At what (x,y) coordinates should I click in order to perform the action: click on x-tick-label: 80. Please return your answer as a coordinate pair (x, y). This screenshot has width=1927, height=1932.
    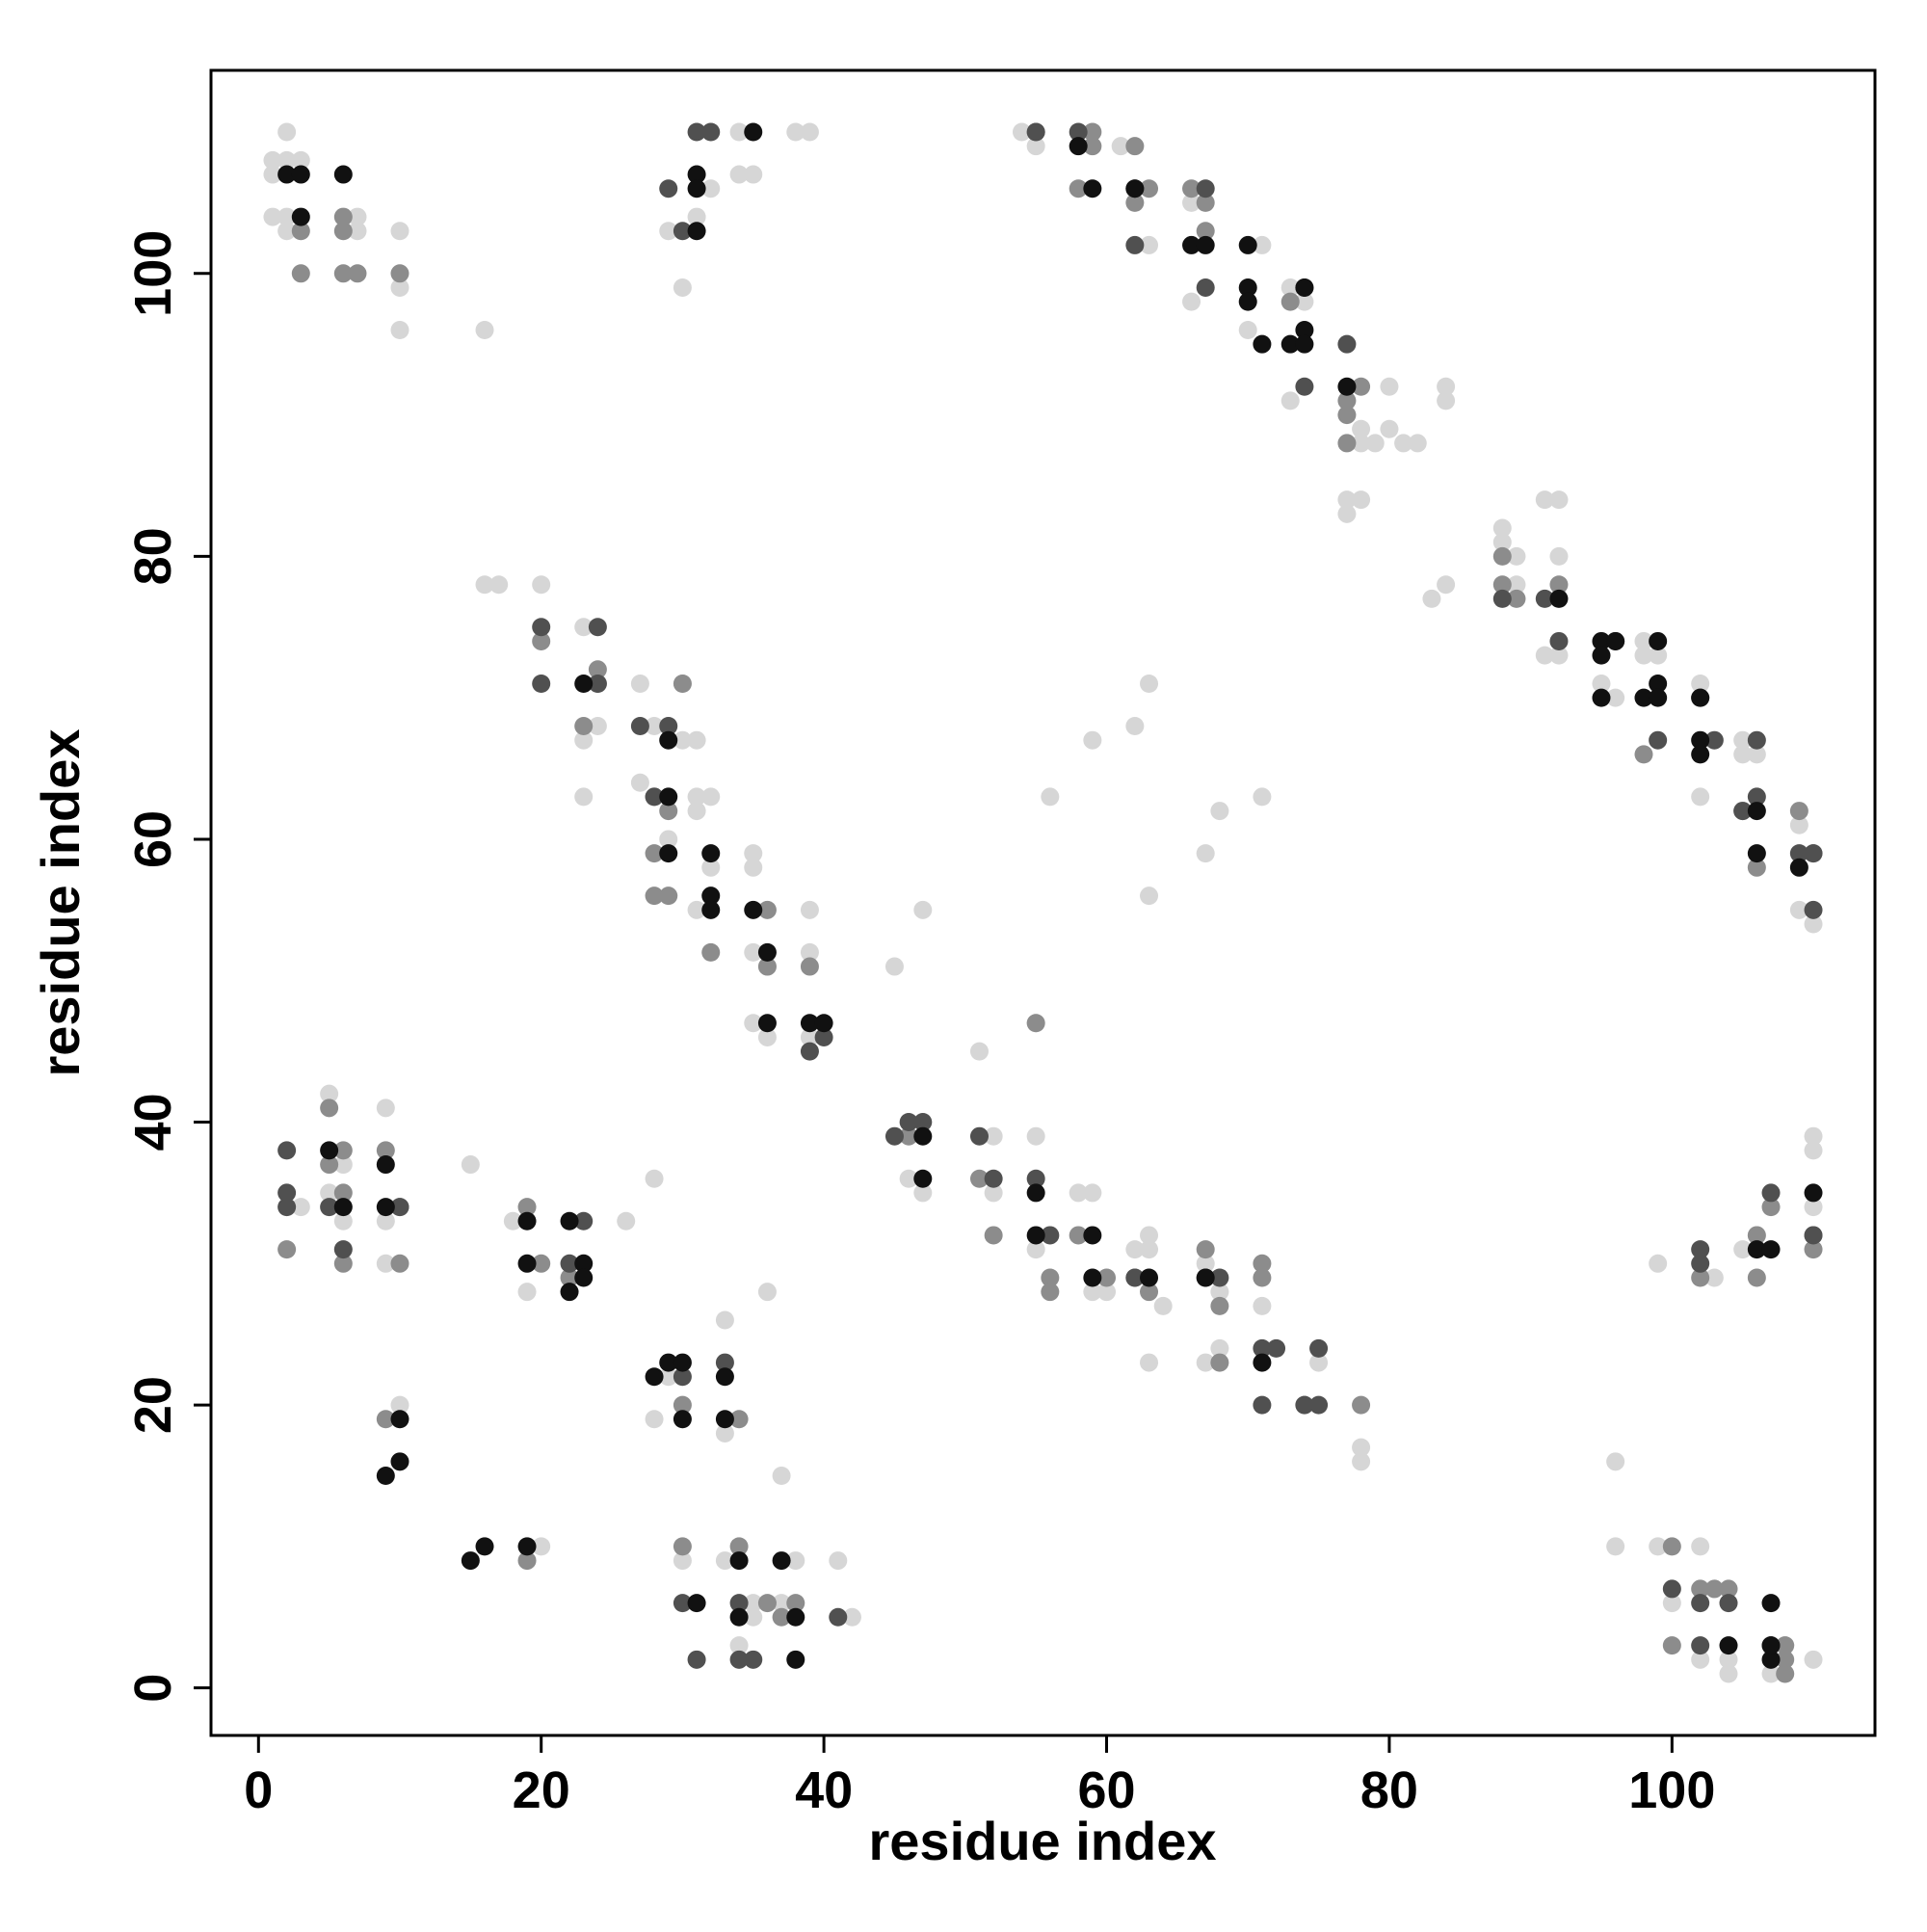
    Looking at the image, I should click on (1389, 1790).